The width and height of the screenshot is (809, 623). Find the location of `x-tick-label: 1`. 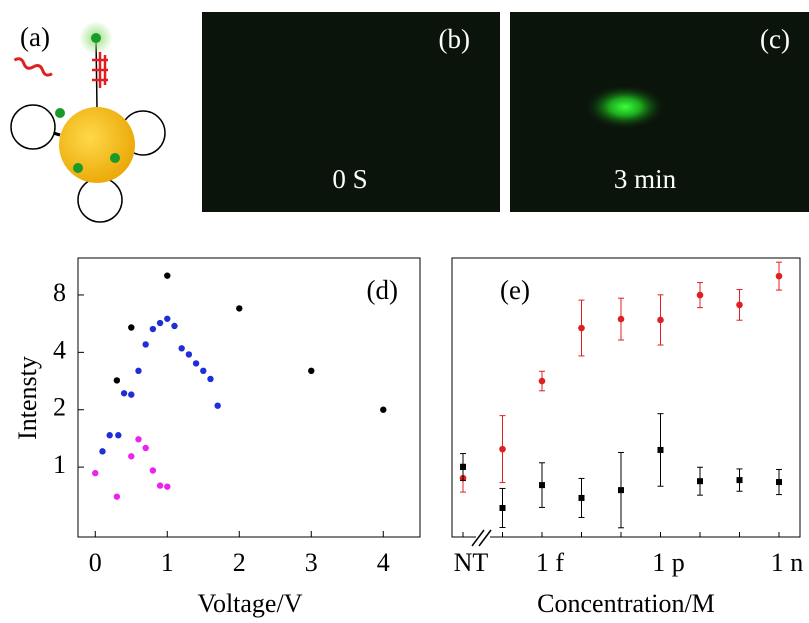

x-tick-label: 1 is located at coordinates (167, 562).